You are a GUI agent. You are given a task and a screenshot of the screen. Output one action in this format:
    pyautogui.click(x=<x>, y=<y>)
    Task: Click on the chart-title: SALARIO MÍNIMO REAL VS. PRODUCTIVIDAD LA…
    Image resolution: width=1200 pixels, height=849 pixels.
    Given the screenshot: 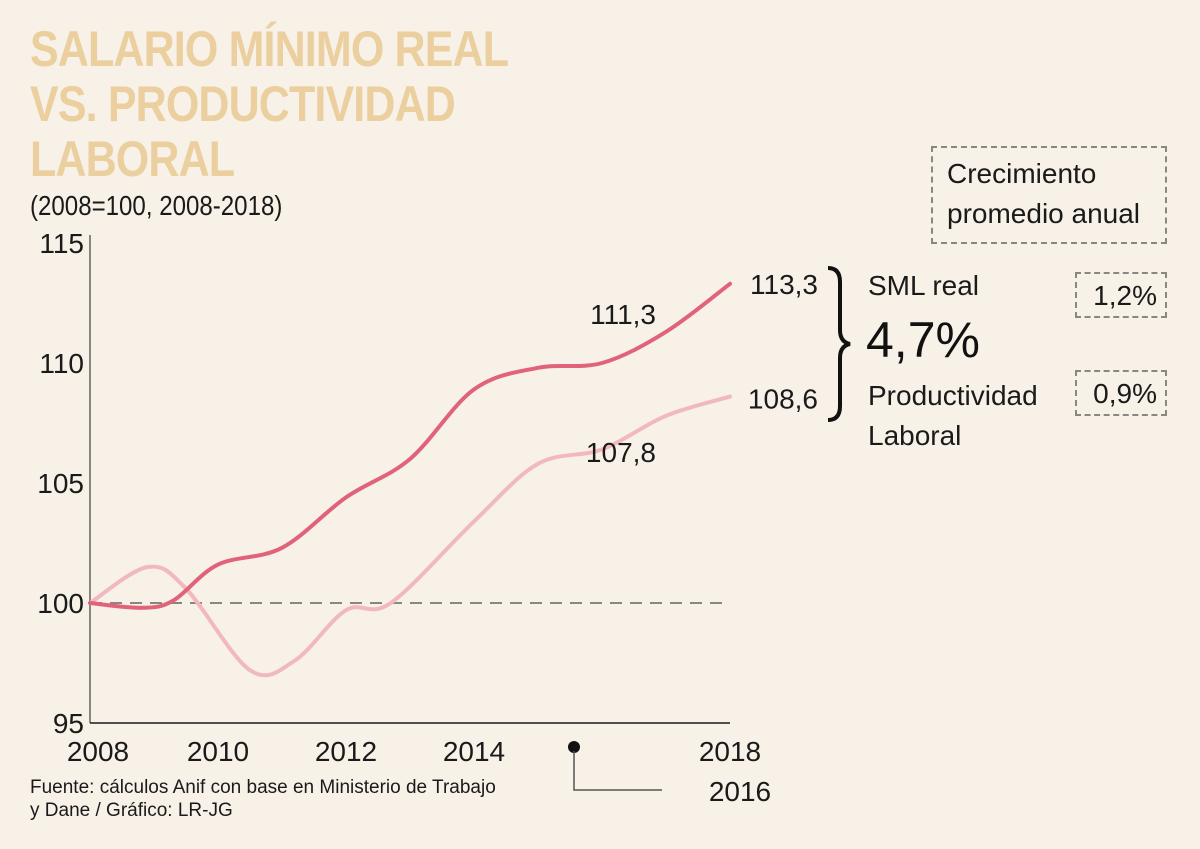 What is the action you would take?
    pyautogui.click(x=269, y=104)
    